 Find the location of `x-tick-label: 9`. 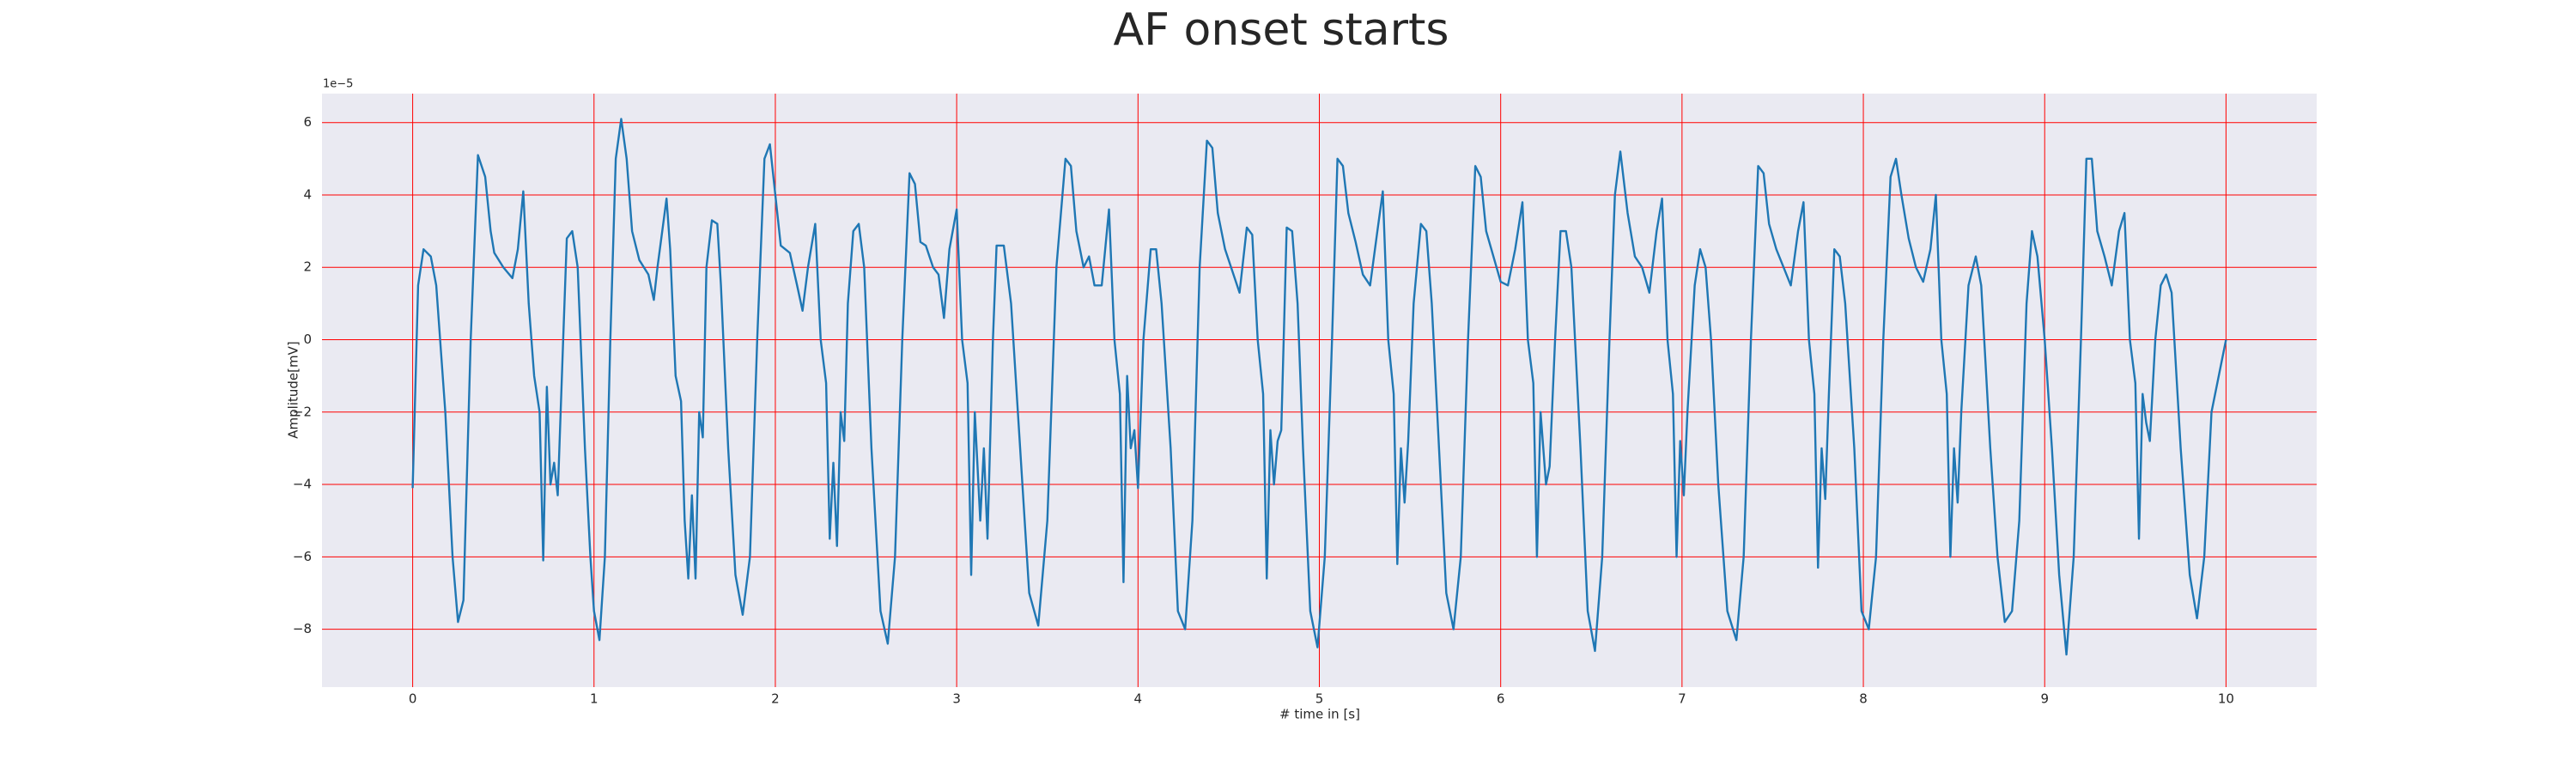

x-tick-label: 9 is located at coordinates (2045, 699).